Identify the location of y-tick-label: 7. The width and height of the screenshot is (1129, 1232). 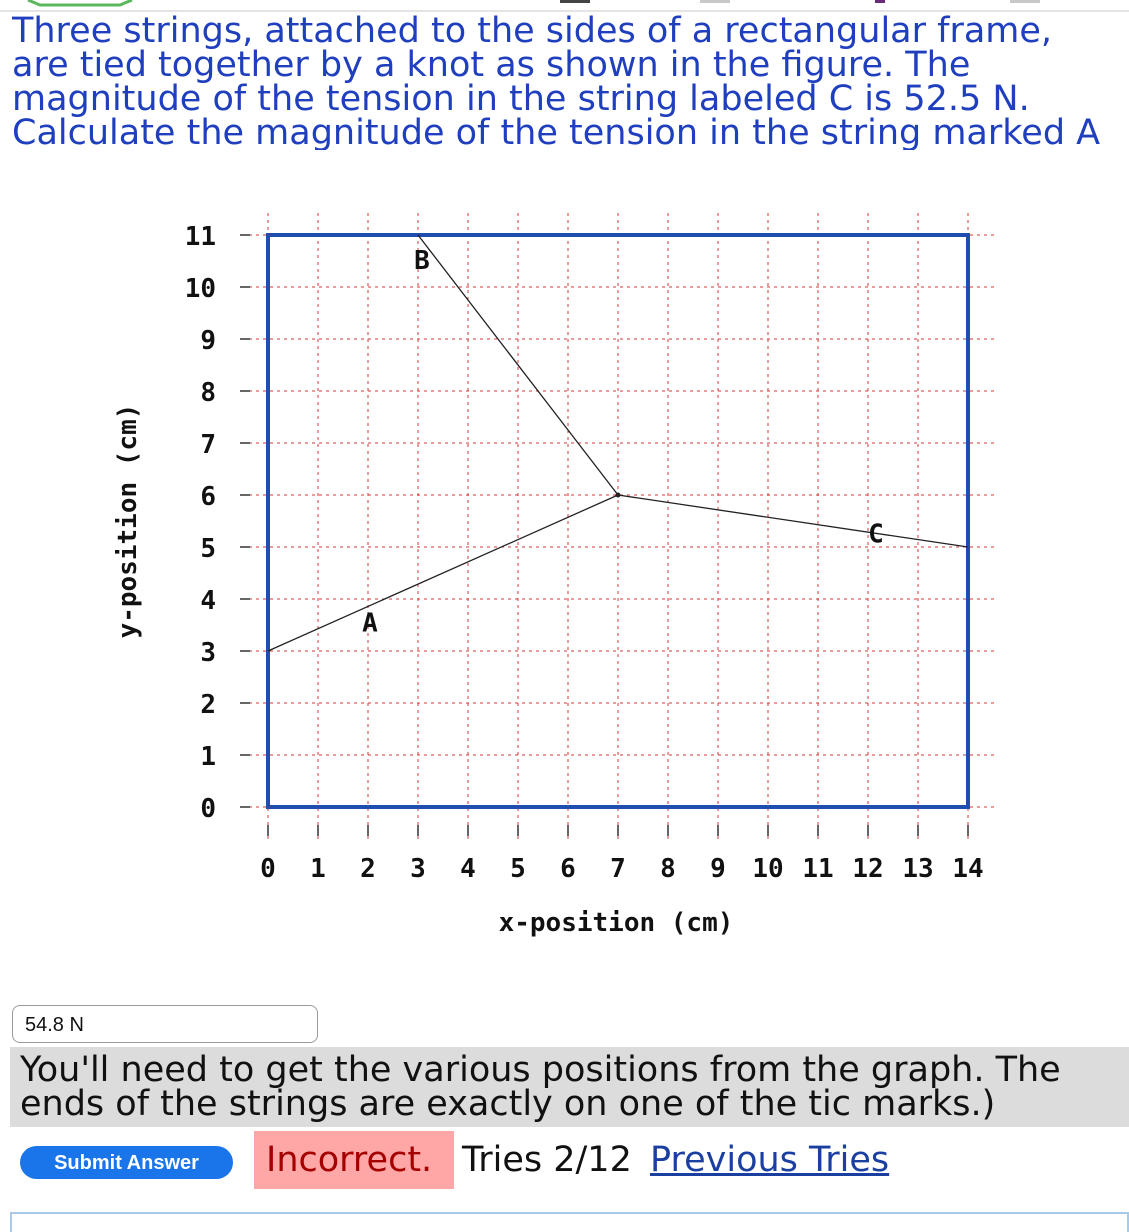
(208, 445).